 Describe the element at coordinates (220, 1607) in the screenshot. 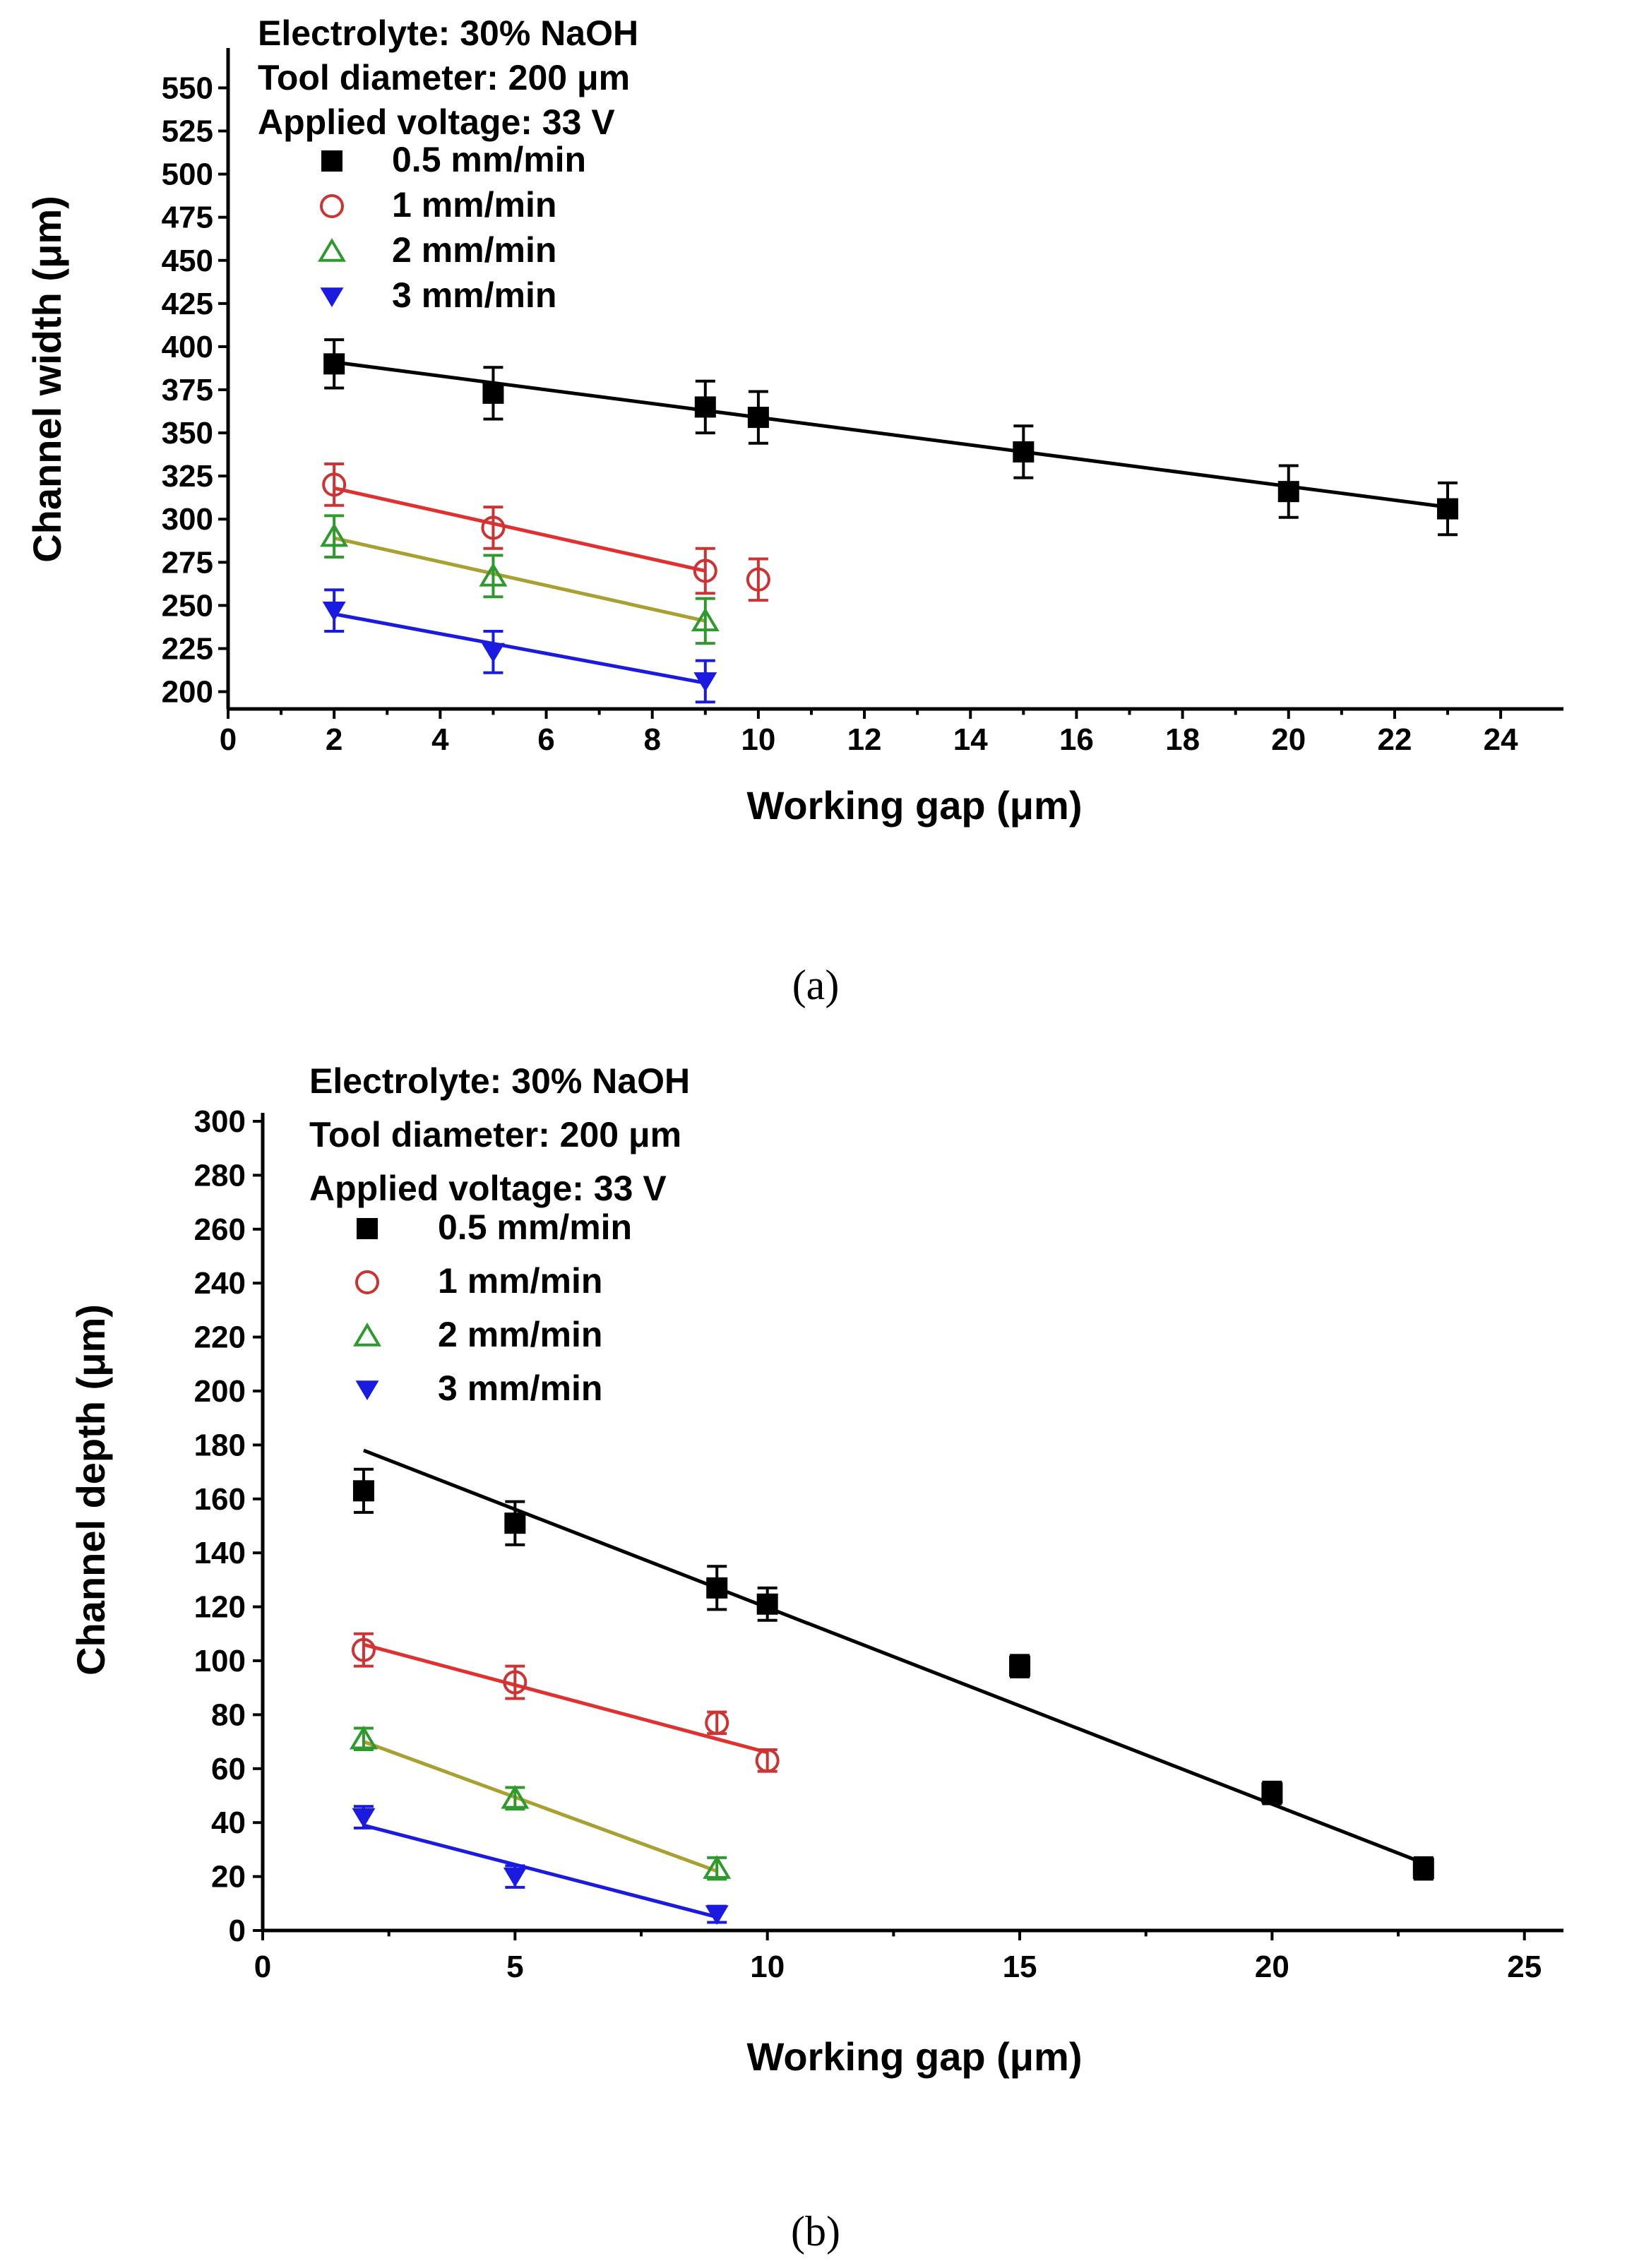

I see `chart-b-y-tick-label: 120` at that location.